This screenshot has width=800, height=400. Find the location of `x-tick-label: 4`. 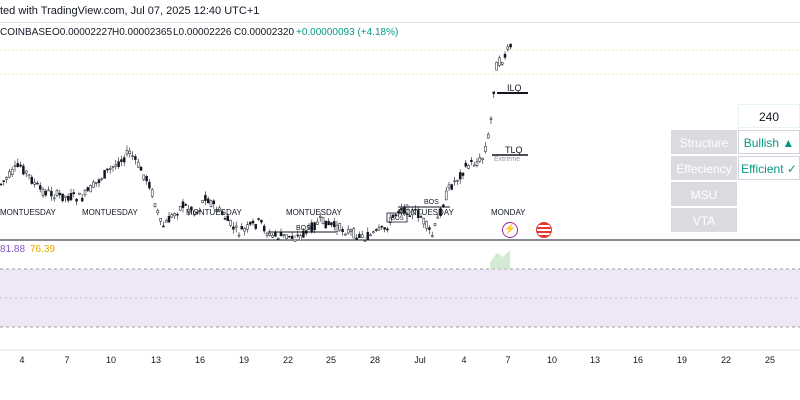

x-tick-label: 4 is located at coordinates (464, 360).